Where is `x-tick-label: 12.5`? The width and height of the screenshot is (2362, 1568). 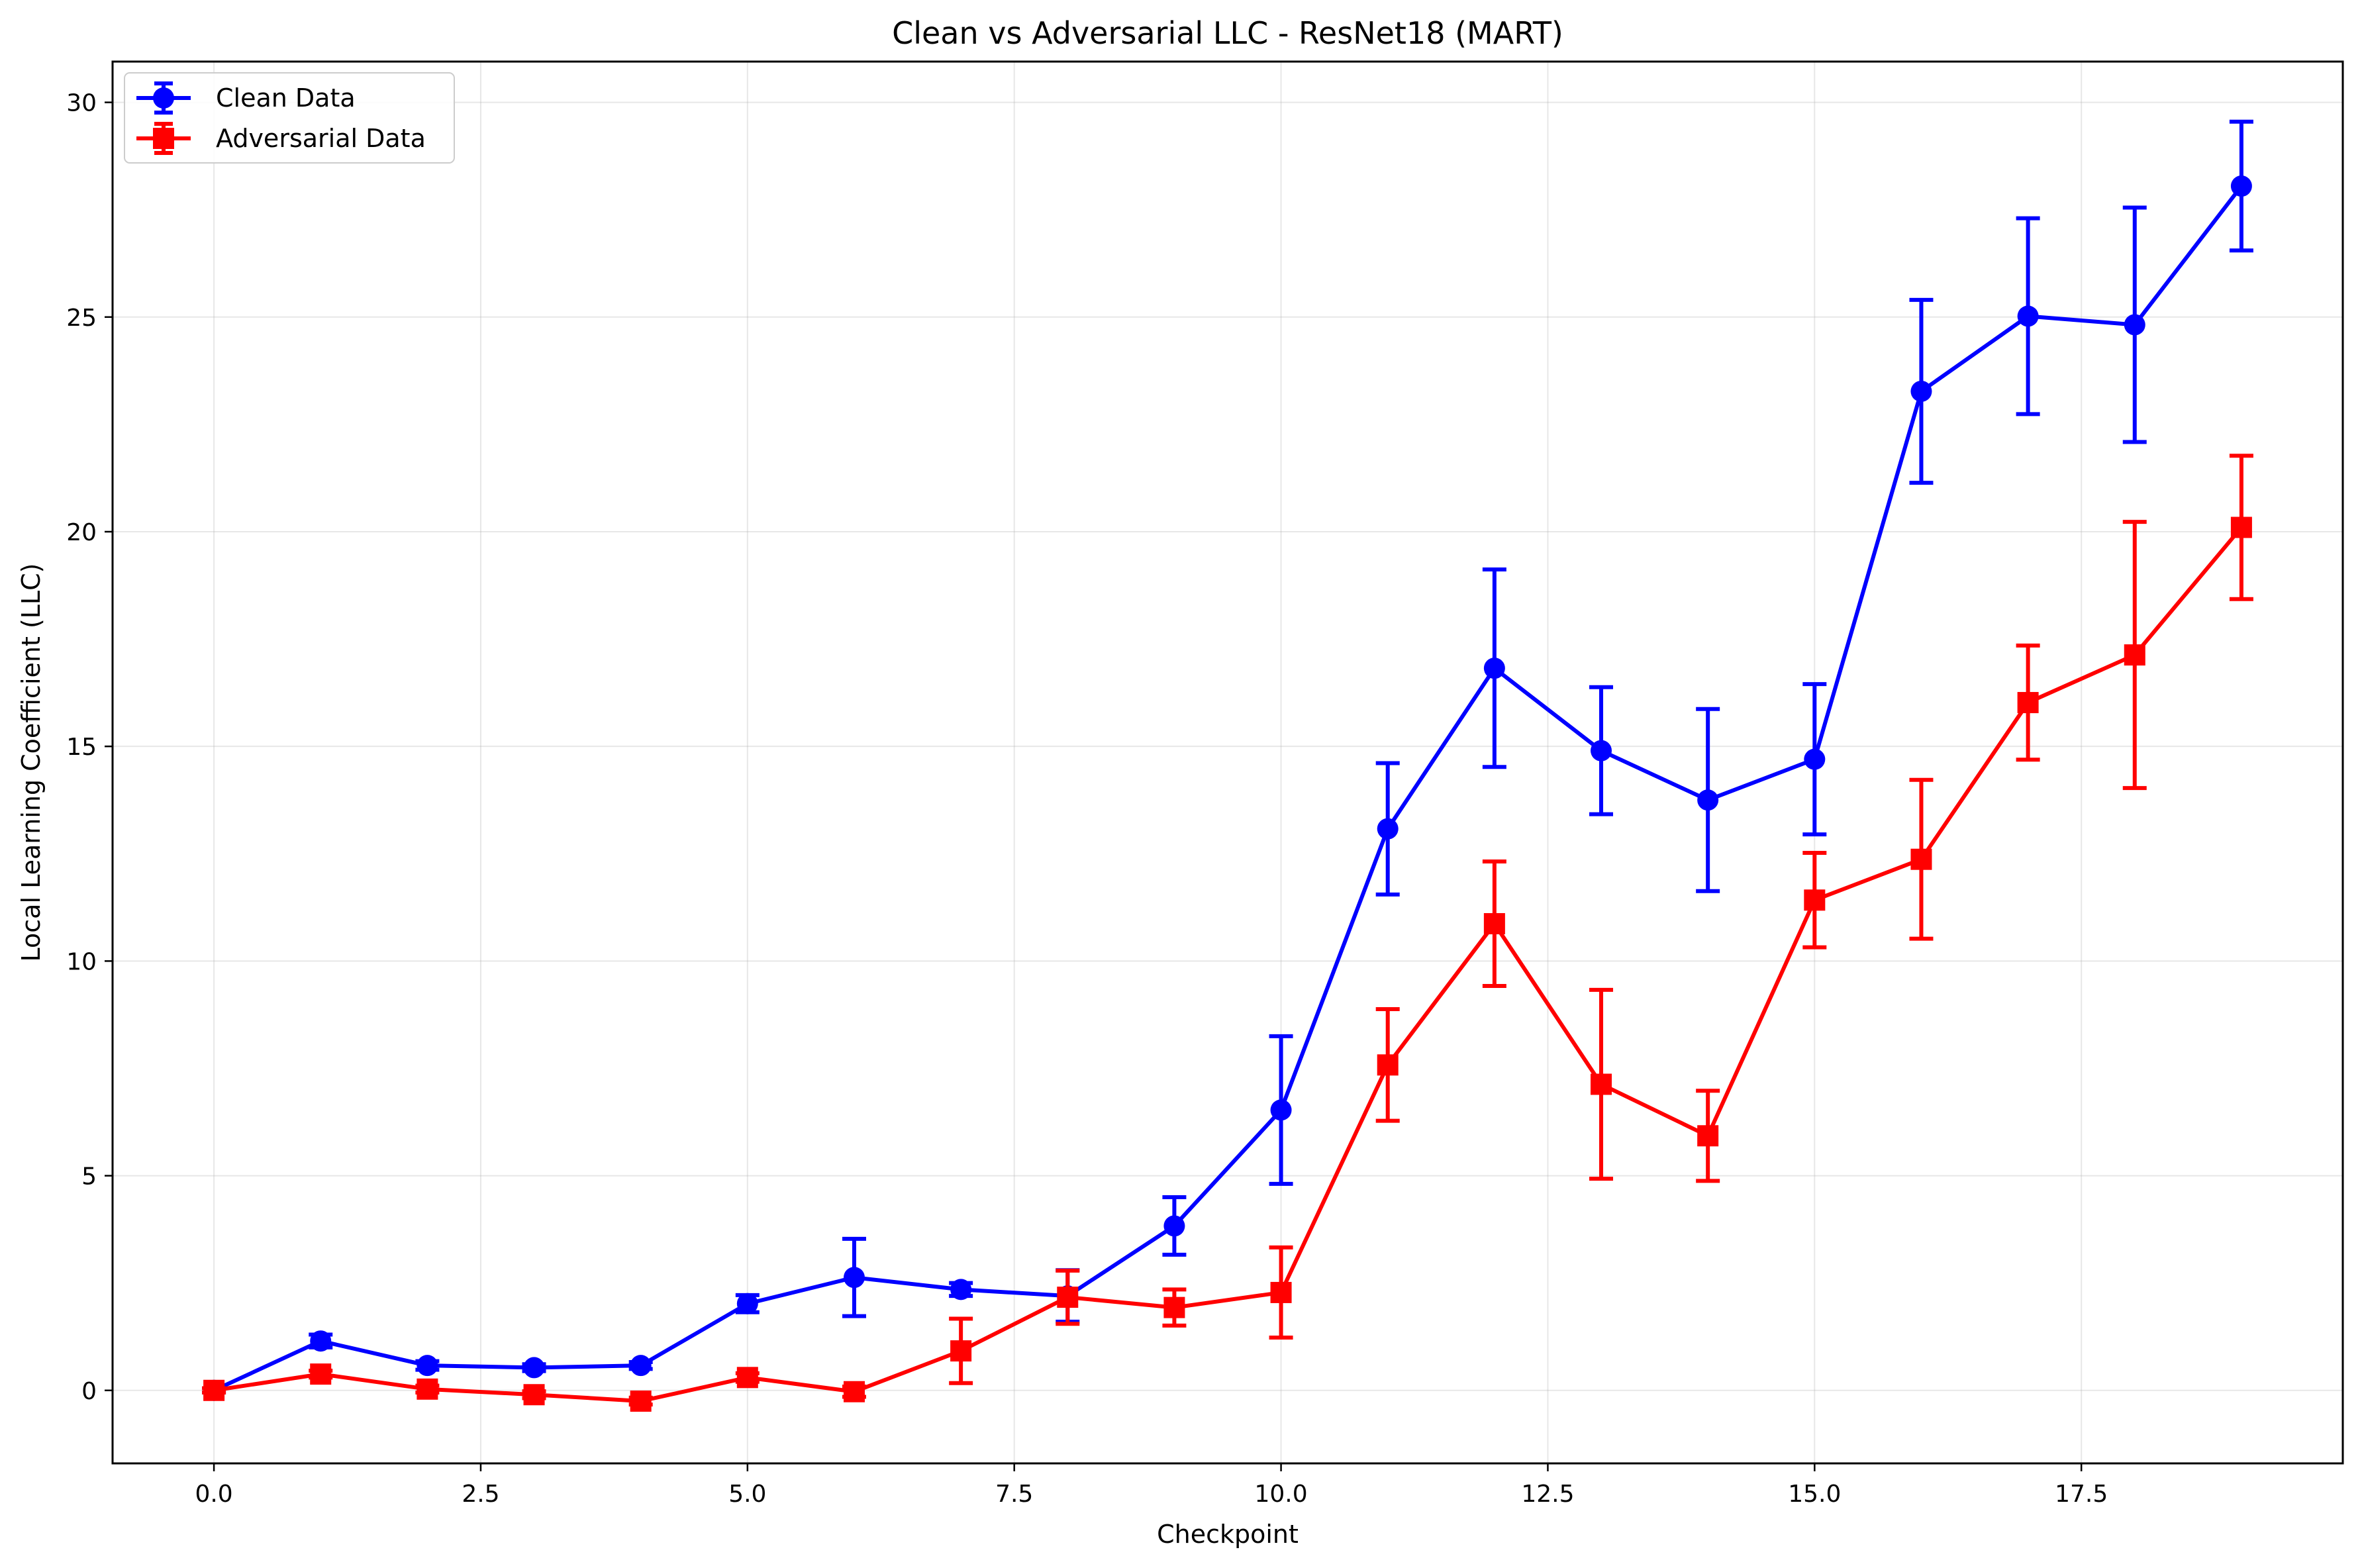 x-tick-label: 12.5 is located at coordinates (1547, 1494).